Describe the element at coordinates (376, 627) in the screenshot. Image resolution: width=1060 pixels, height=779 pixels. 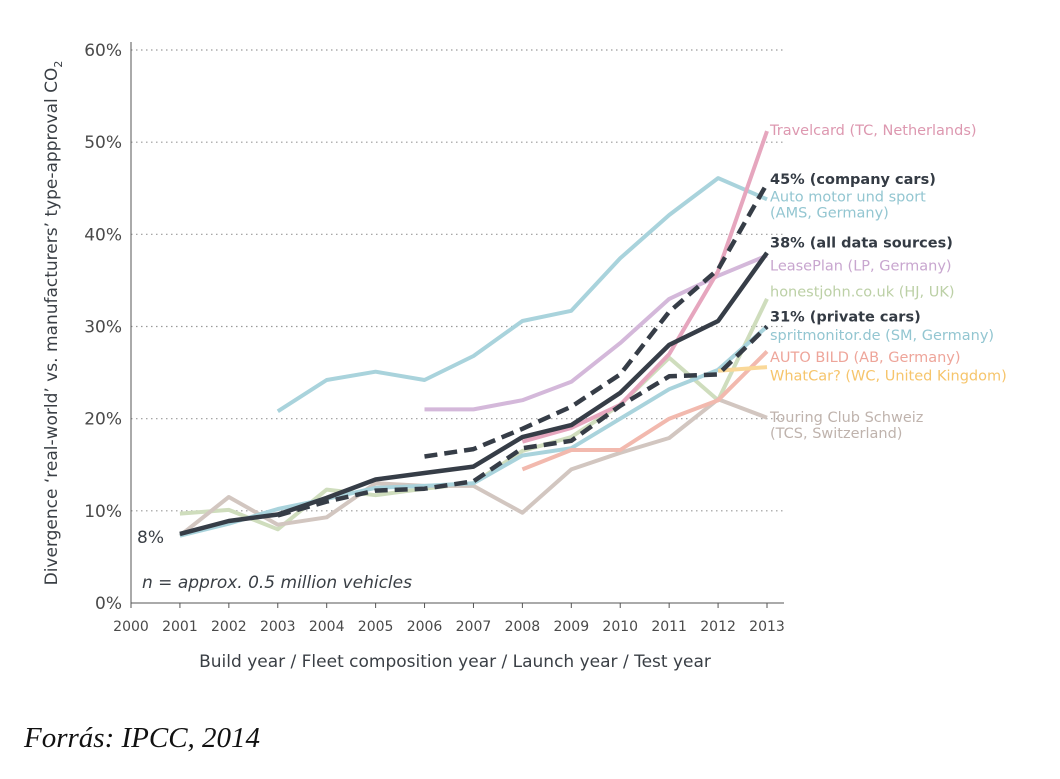
I see `x-tick-label: 2005` at that location.